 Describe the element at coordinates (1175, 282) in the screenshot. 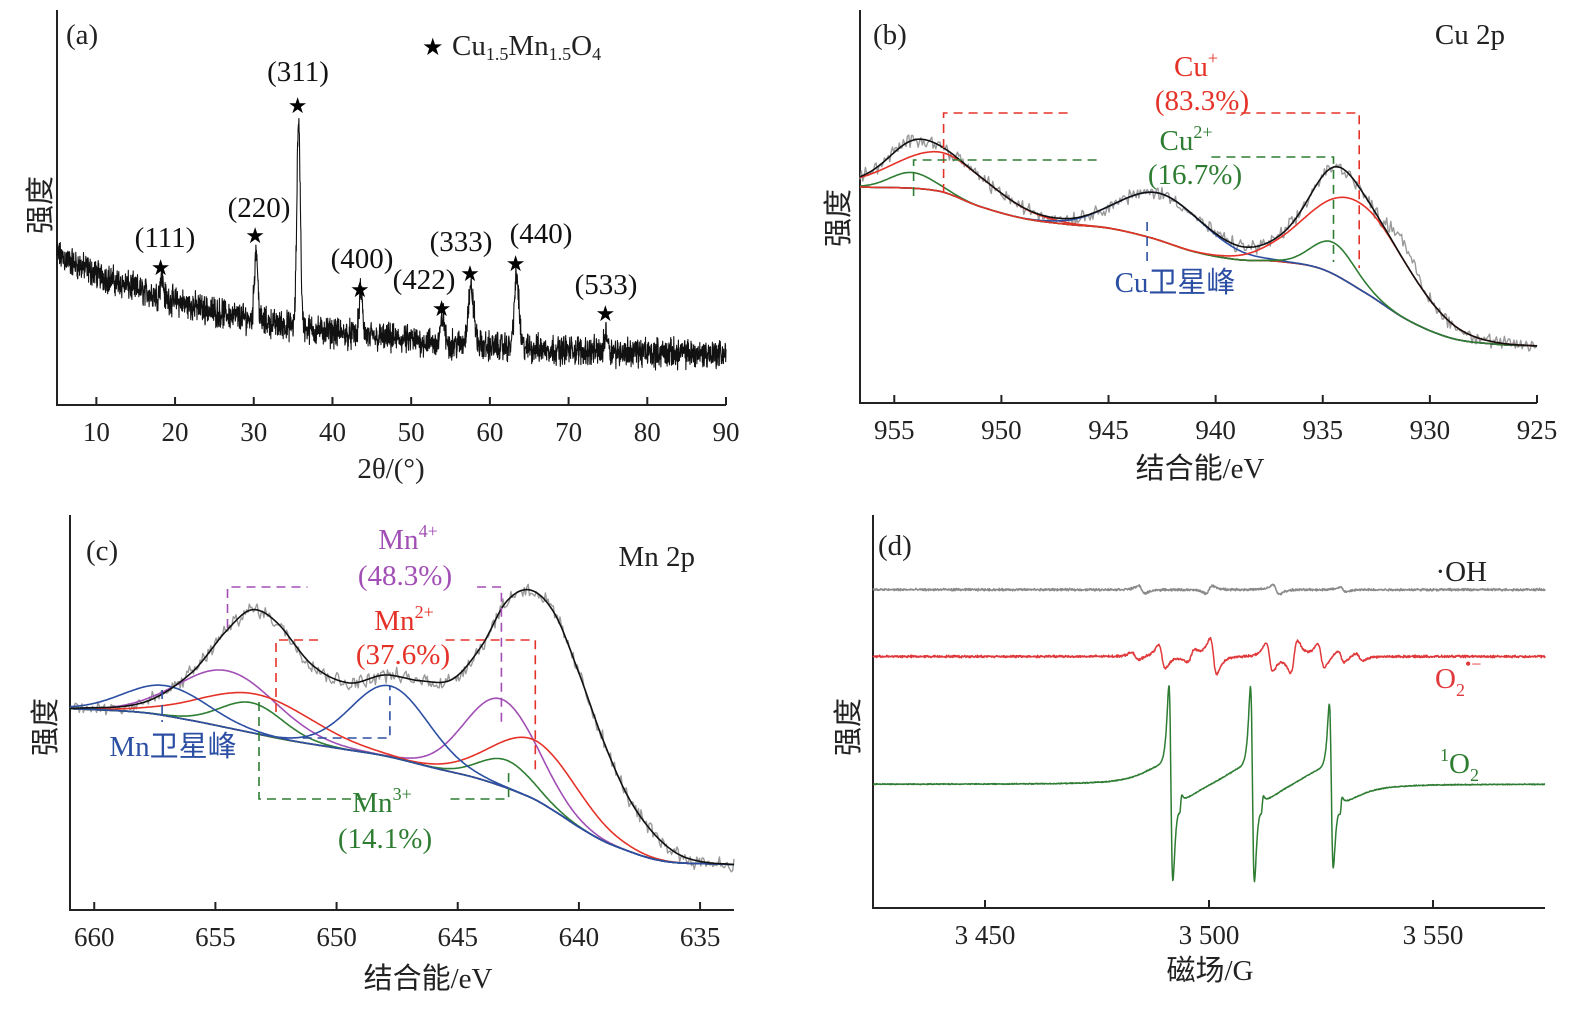

I see `annotation-cu-satellite: Cu卫星峰` at that location.